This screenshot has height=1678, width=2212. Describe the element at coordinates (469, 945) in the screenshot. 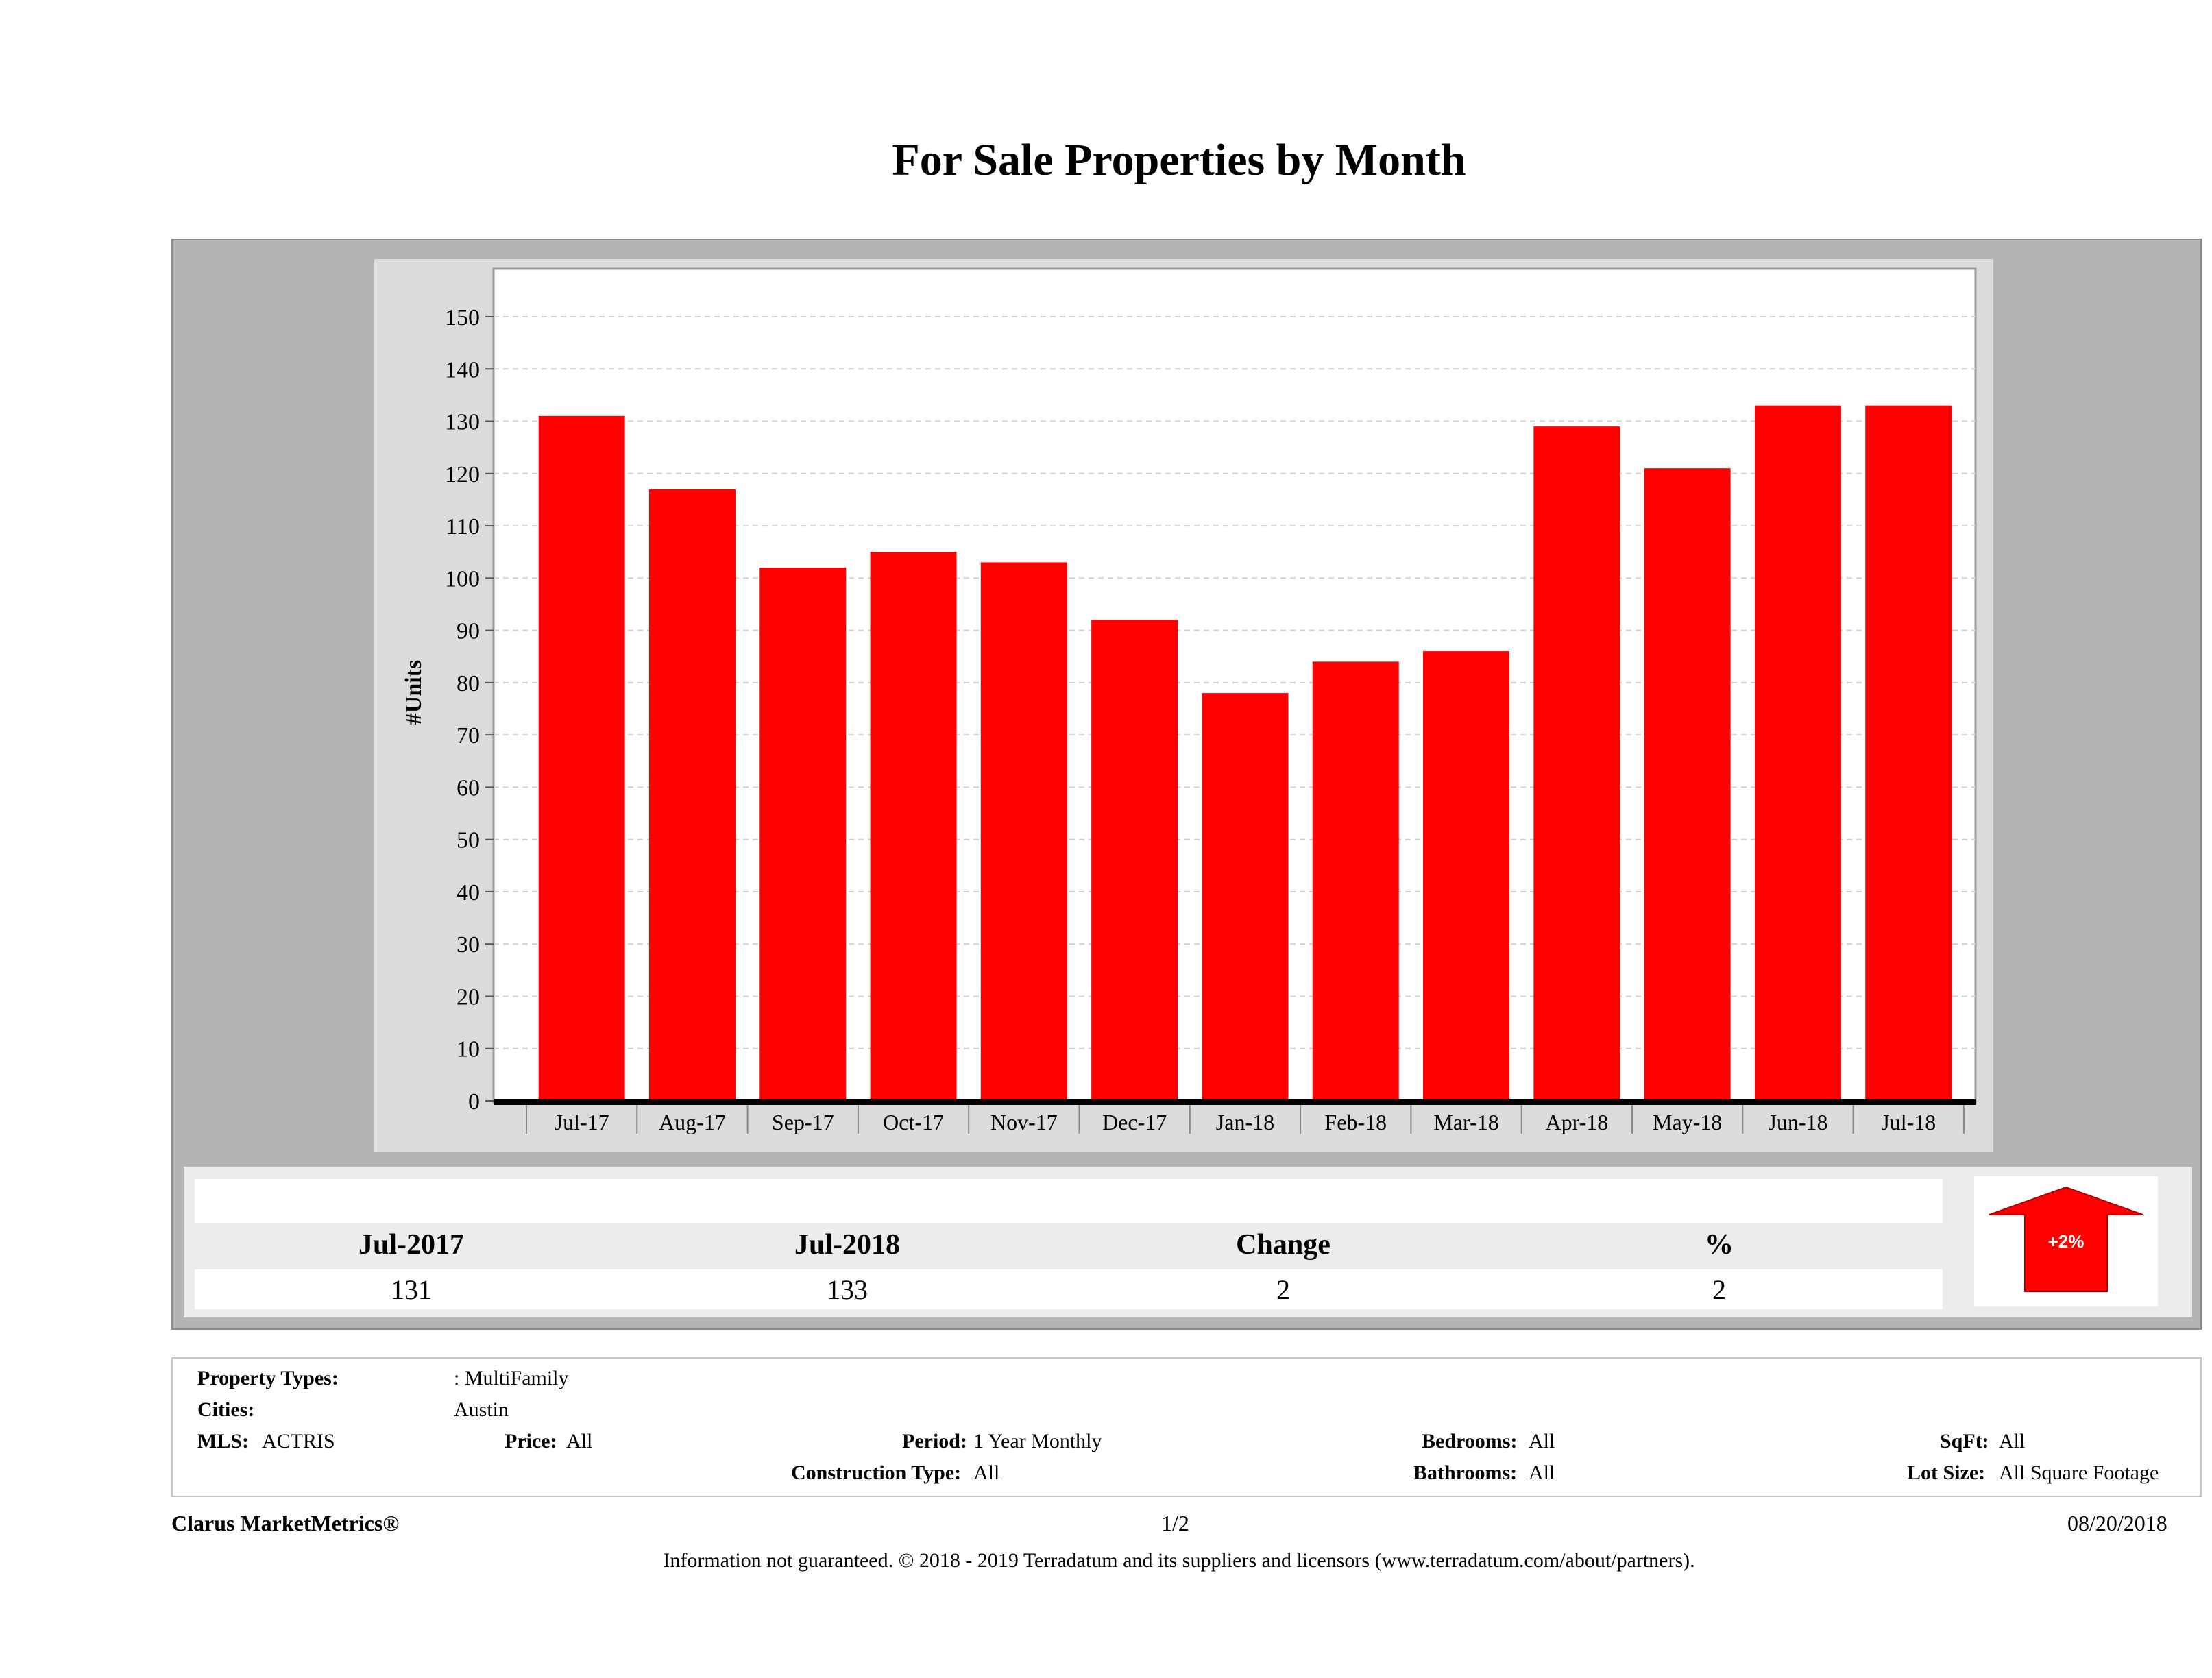

I see `y-tick-label: 30` at that location.